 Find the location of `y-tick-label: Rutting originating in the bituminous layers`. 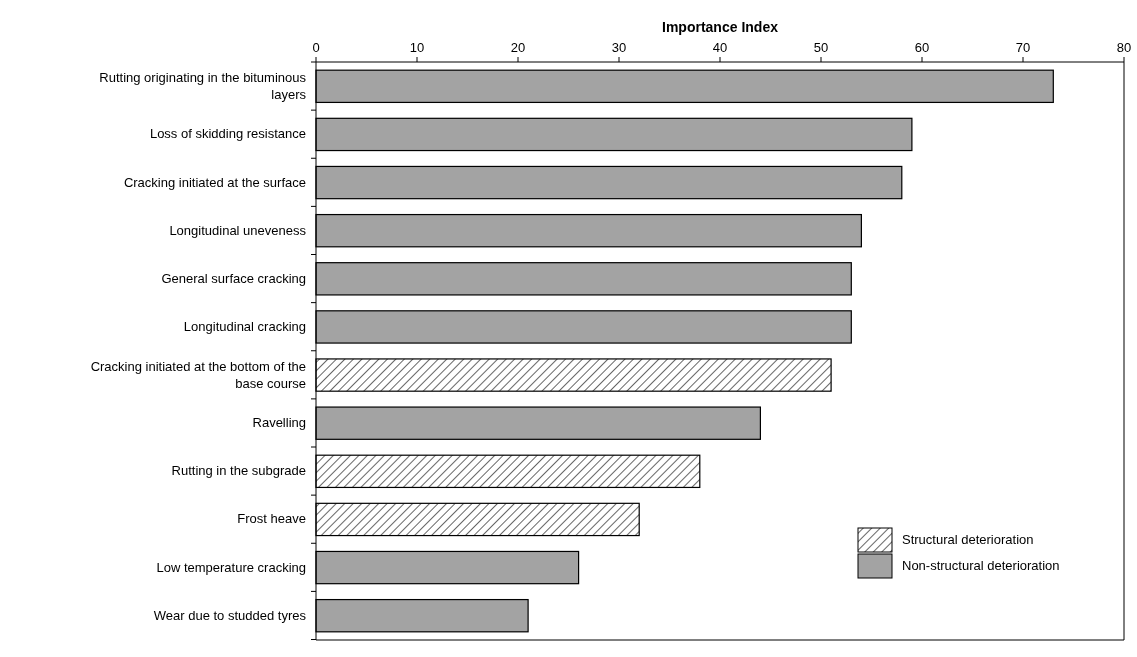

y-tick-label: Rutting originating in the bituminous layers is located at coordinates (203, 86).